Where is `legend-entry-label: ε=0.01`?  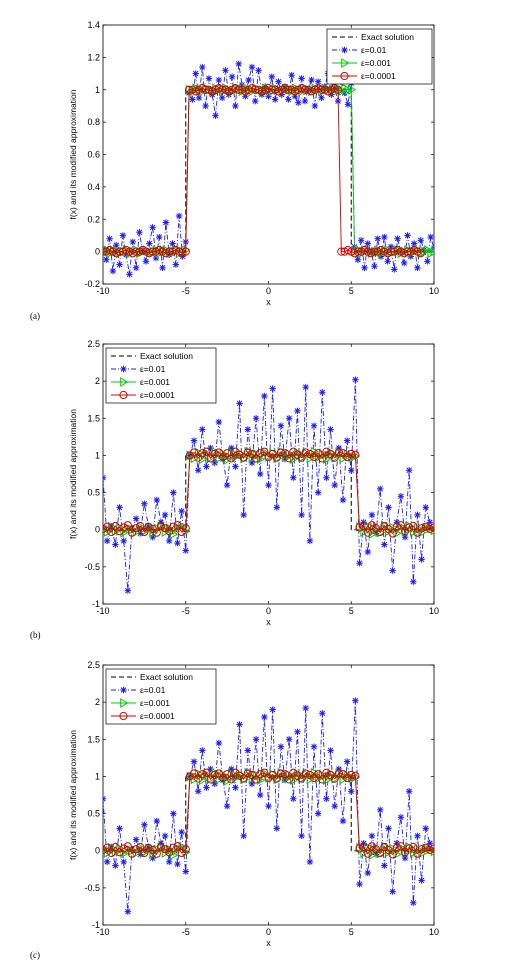 legend-entry-label: ε=0.01 is located at coordinates (153, 369).